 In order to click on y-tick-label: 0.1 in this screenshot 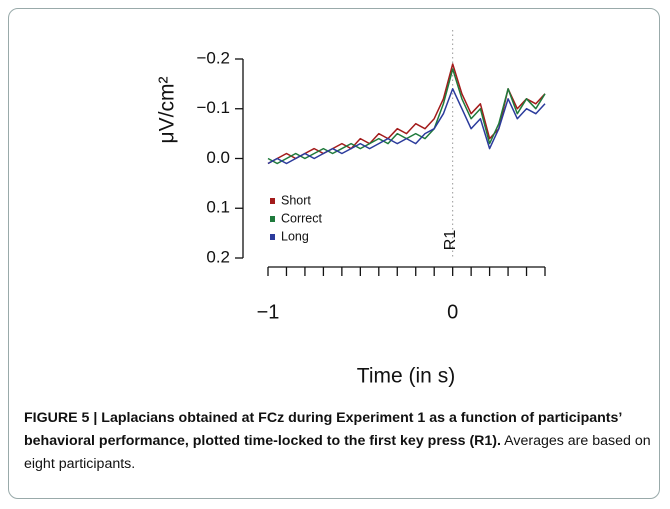, I will do `click(218, 207)`.